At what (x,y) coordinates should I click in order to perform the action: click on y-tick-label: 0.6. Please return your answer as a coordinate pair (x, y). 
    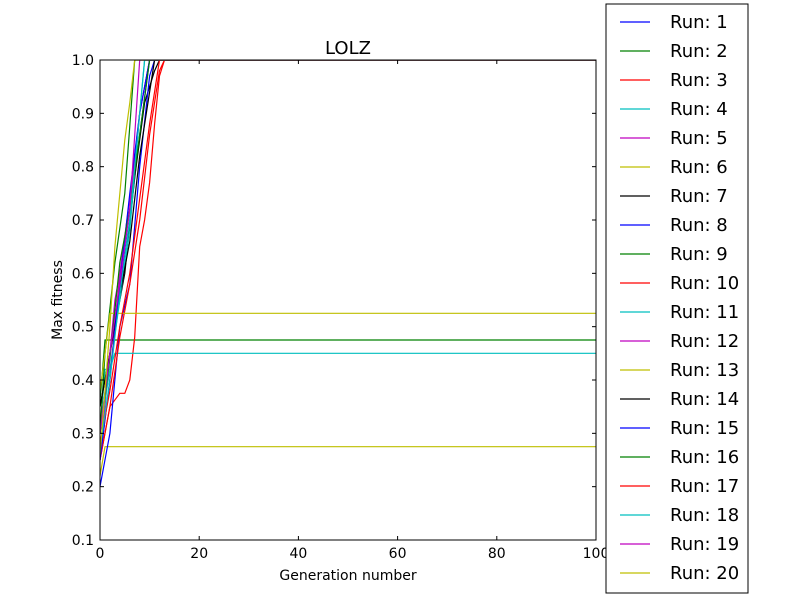
    Looking at the image, I should click on (83, 274).